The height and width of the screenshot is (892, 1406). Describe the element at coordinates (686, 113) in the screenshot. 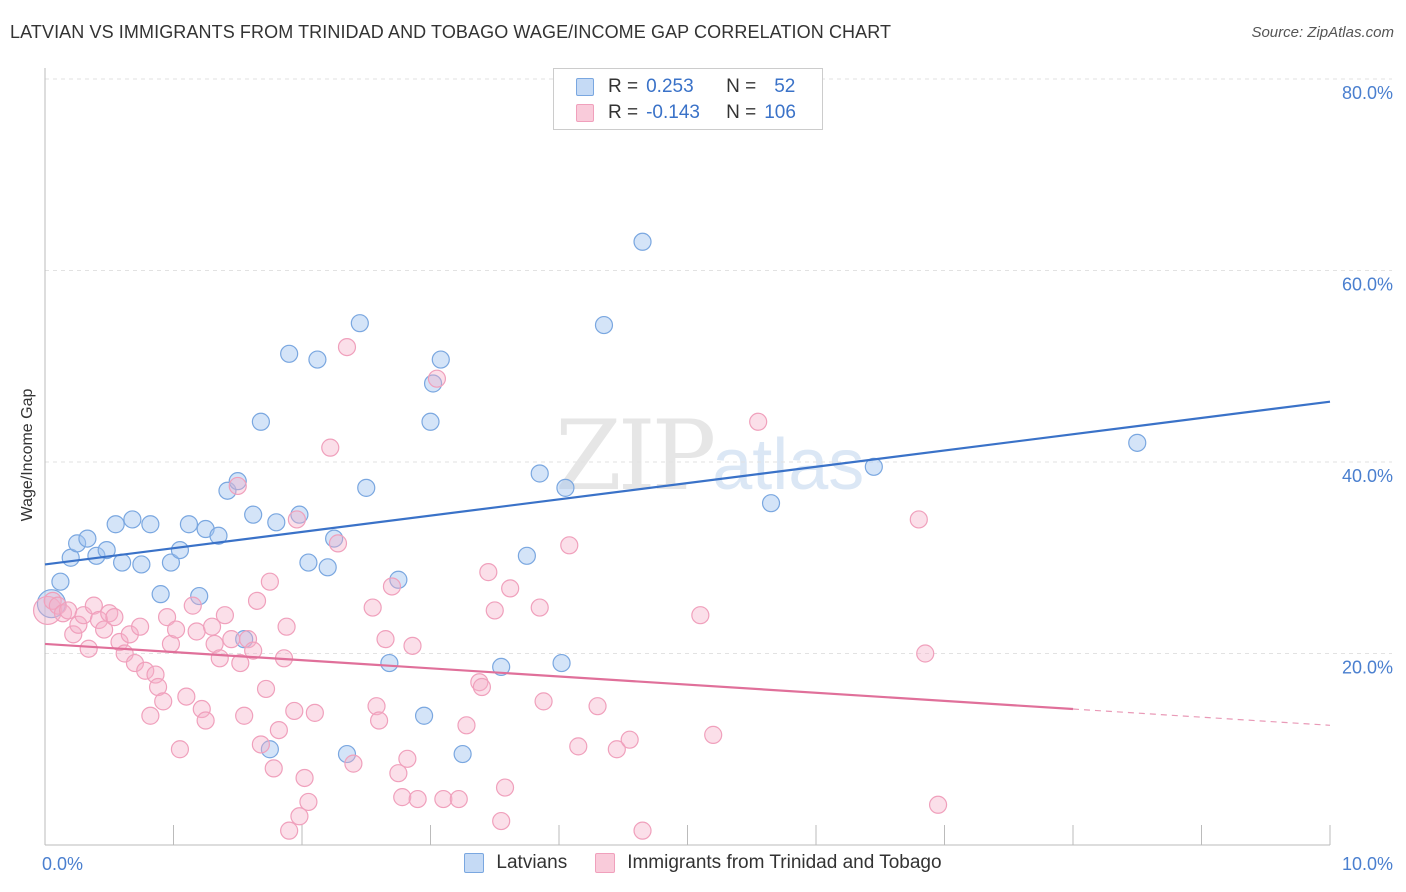

I see `legend-row-trinidad: R = -0.143 N = 106` at that location.